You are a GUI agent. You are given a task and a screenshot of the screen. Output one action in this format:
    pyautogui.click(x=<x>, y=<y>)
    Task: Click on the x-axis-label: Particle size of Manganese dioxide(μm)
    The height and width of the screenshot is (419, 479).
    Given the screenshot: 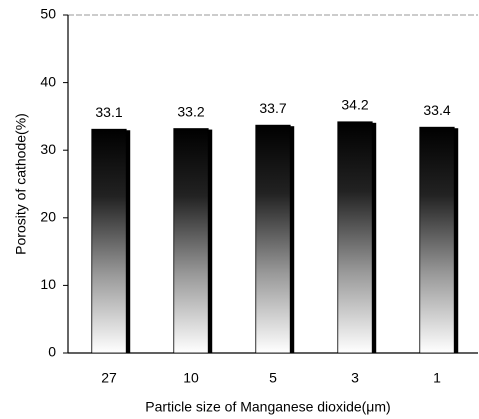 What is the action you would take?
    pyautogui.click(x=267, y=407)
    